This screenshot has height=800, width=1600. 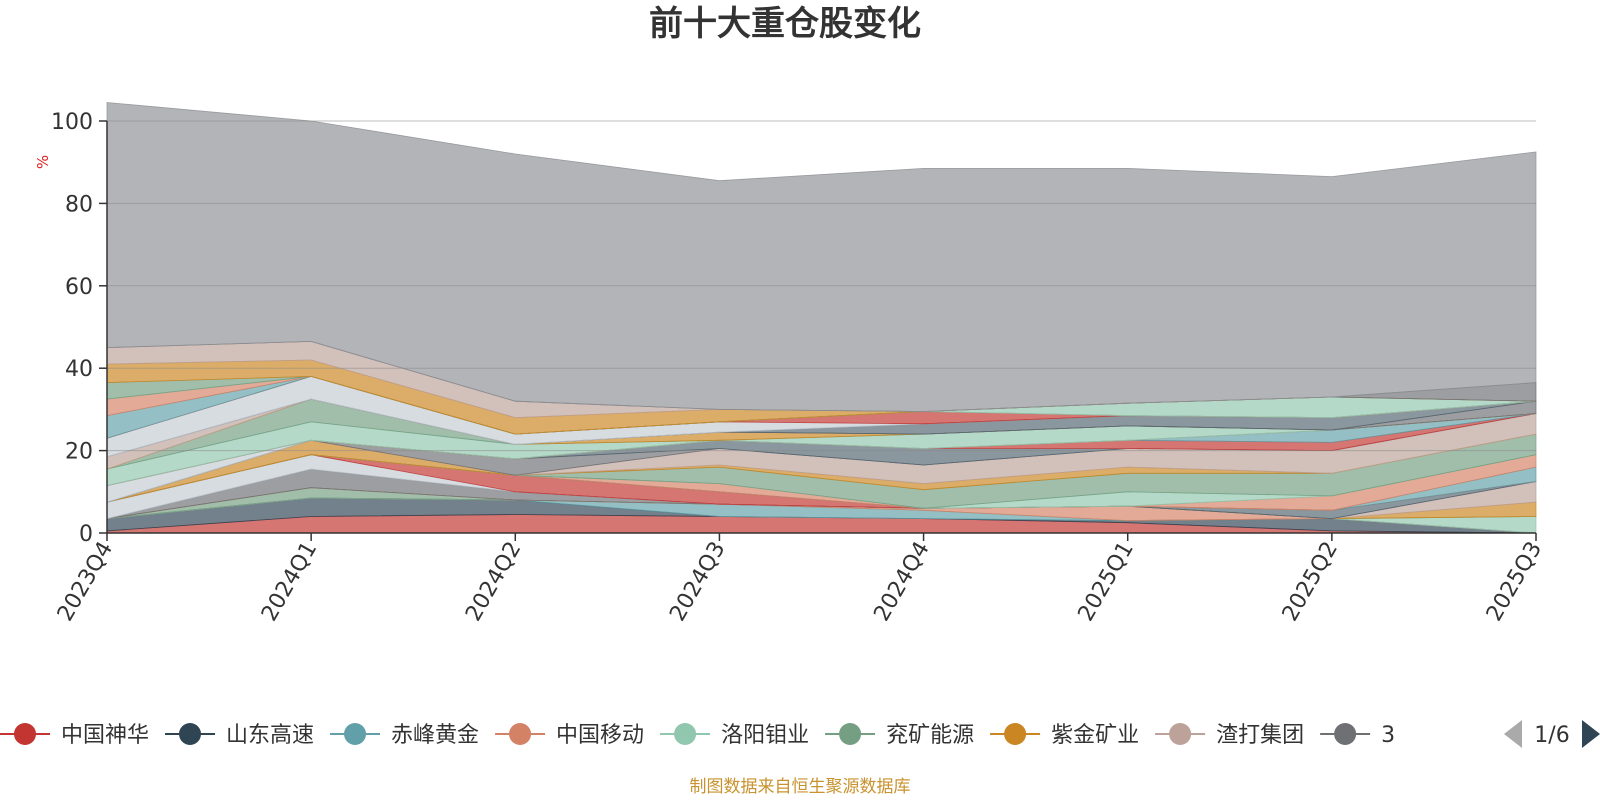 What do you see at coordinates (930, 735) in the screenshot?
I see `legend-item-label: 兖矿能源` at bounding box center [930, 735].